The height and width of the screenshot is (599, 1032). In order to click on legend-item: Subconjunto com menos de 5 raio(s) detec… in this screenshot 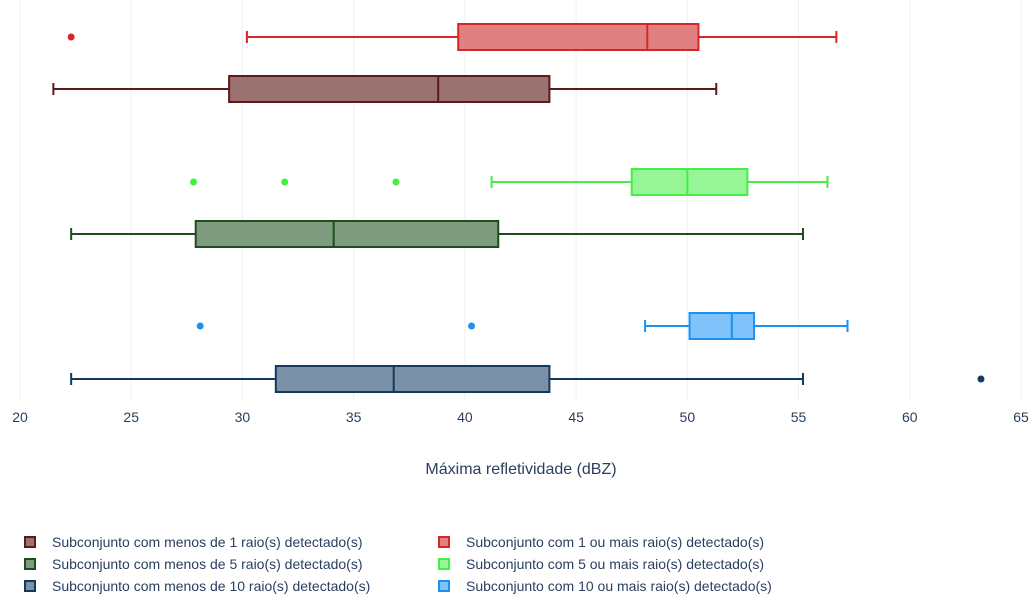, I will do `click(231, 564)`.